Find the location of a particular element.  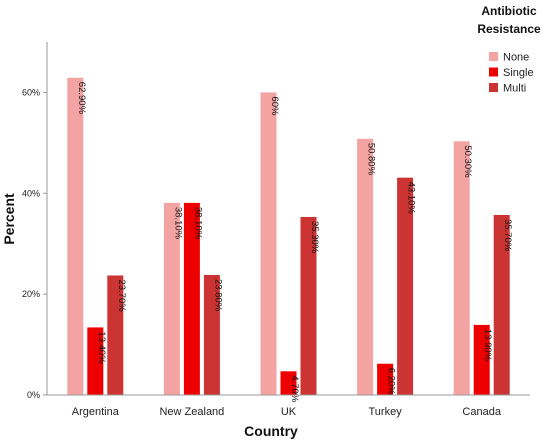

bar-value-label: 50.30% is located at coordinates (467, 161).